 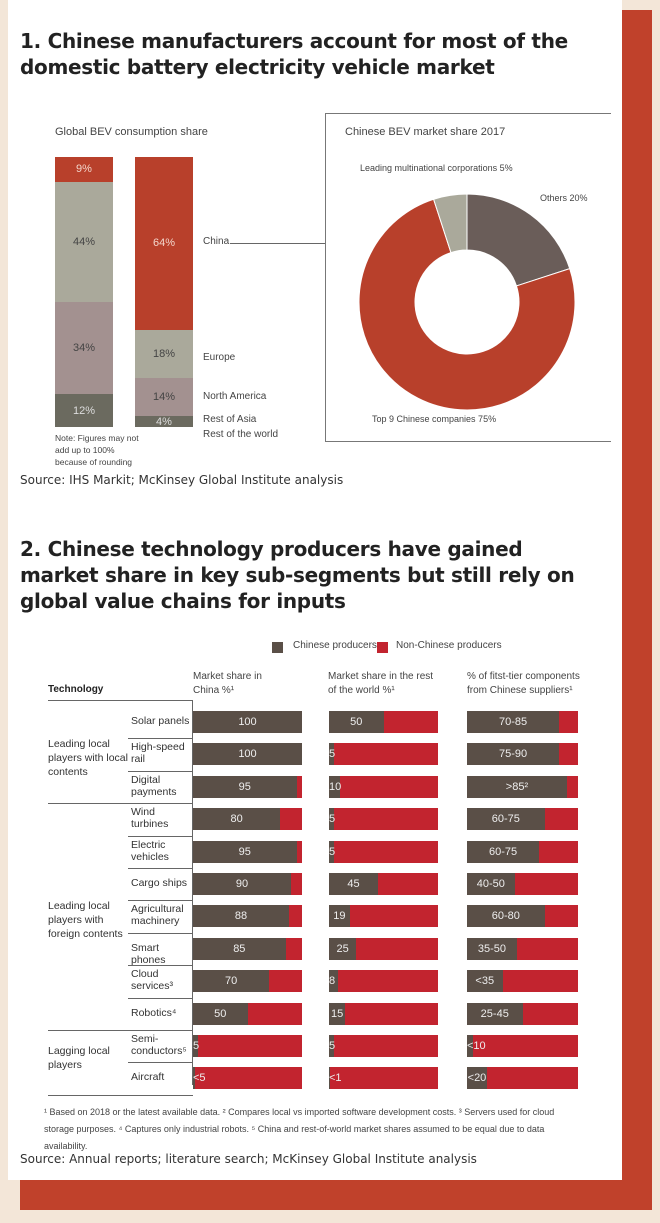 What do you see at coordinates (230, 419) in the screenshot?
I see `label-rest-of-asia: Rest of Asia` at bounding box center [230, 419].